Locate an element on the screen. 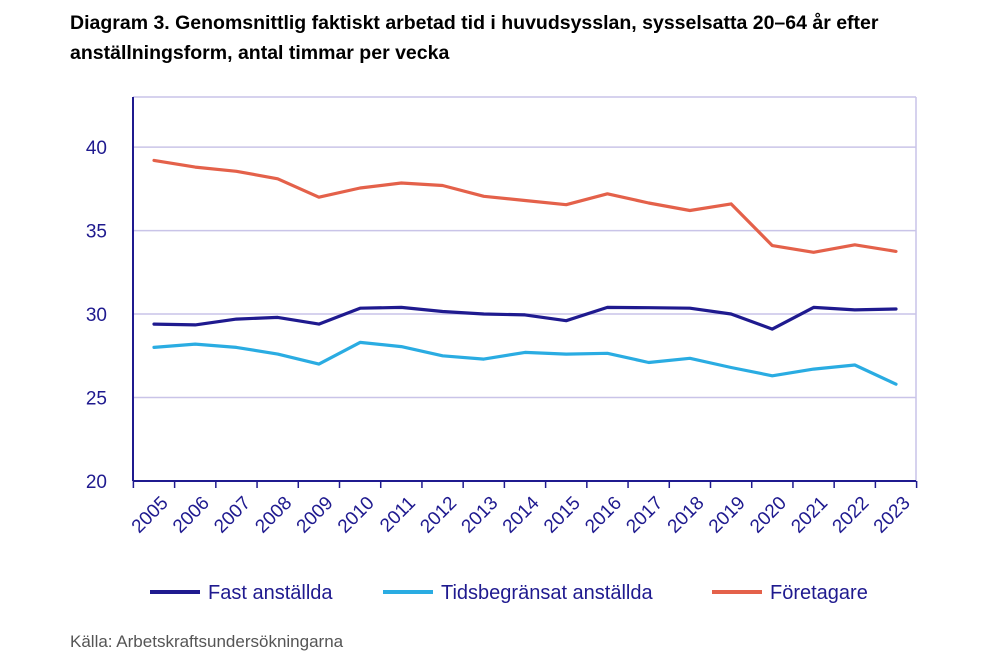 The height and width of the screenshot is (670, 1000). x-tick-label-2013: 2013 is located at coordinates (480, 515).